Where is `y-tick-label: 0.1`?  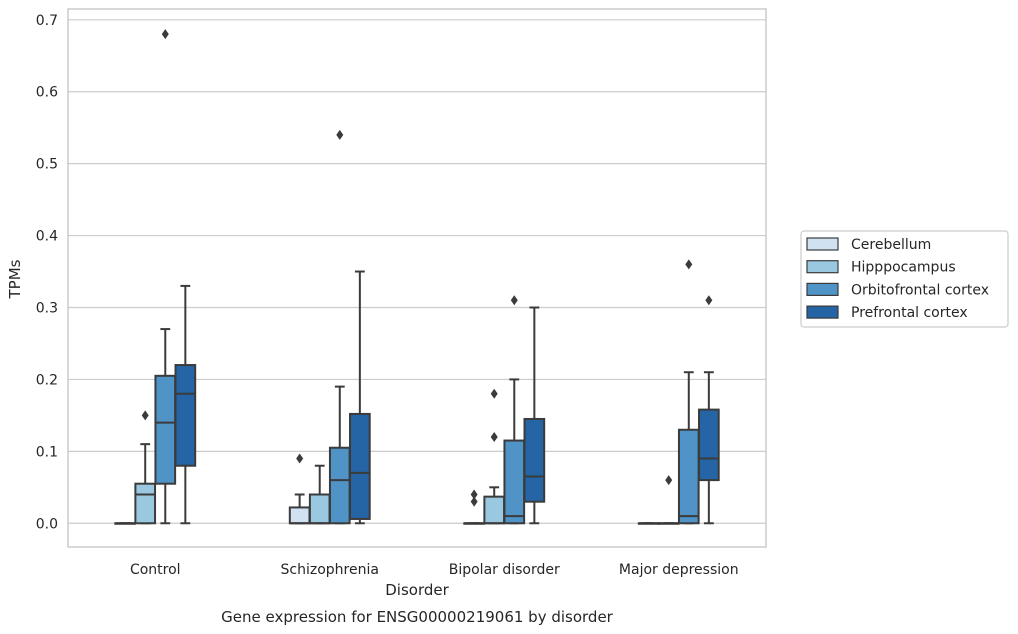 y-tick-label: 0.1 is located at coordinates (47, 452).